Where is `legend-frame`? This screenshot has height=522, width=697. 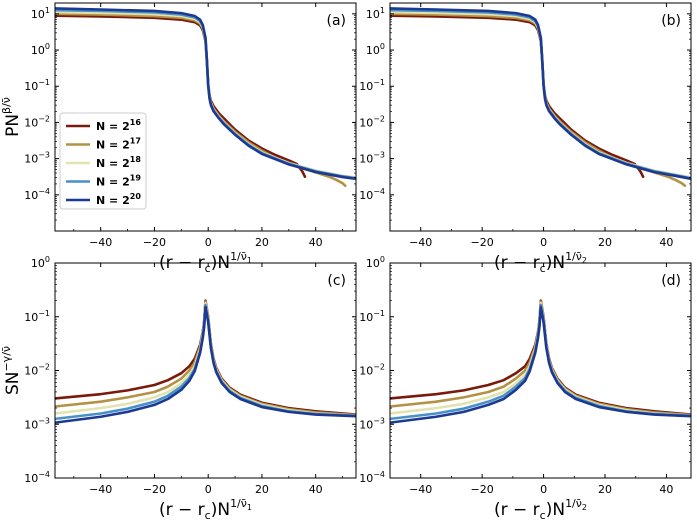
legend-frame is located at coordinates (103, 161).